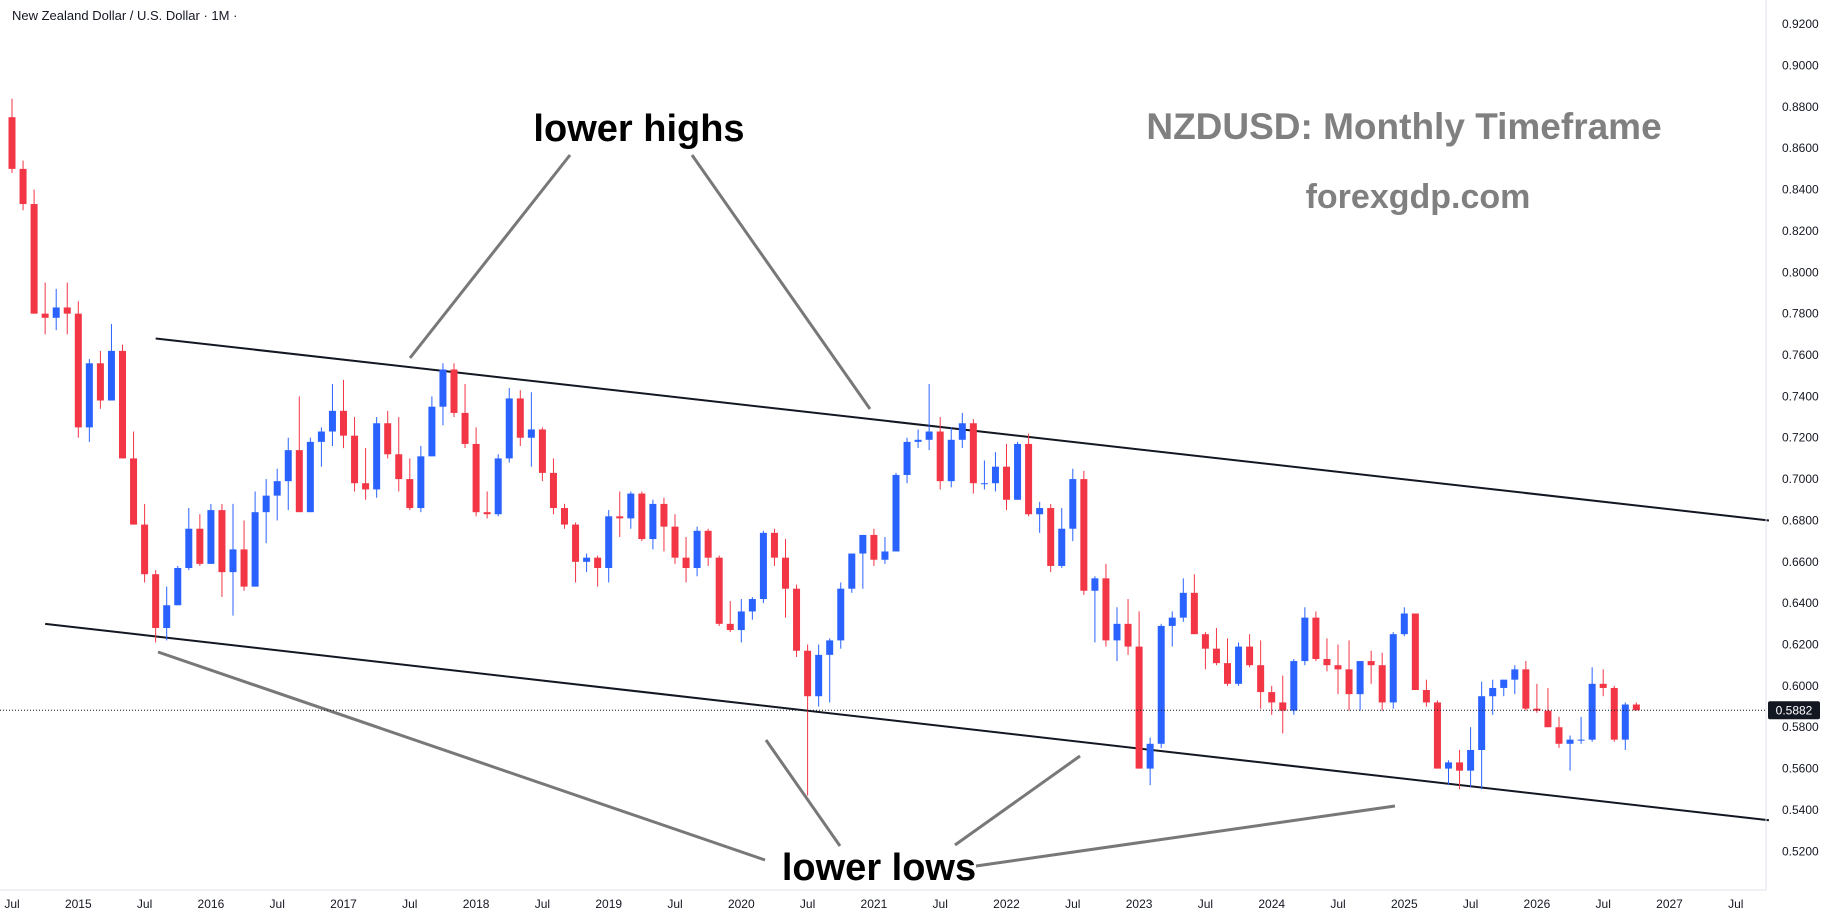  Describe the element at coordinates (1800, 107) in the screenshot. I see `price-tick-label: 0.8800` at that location.